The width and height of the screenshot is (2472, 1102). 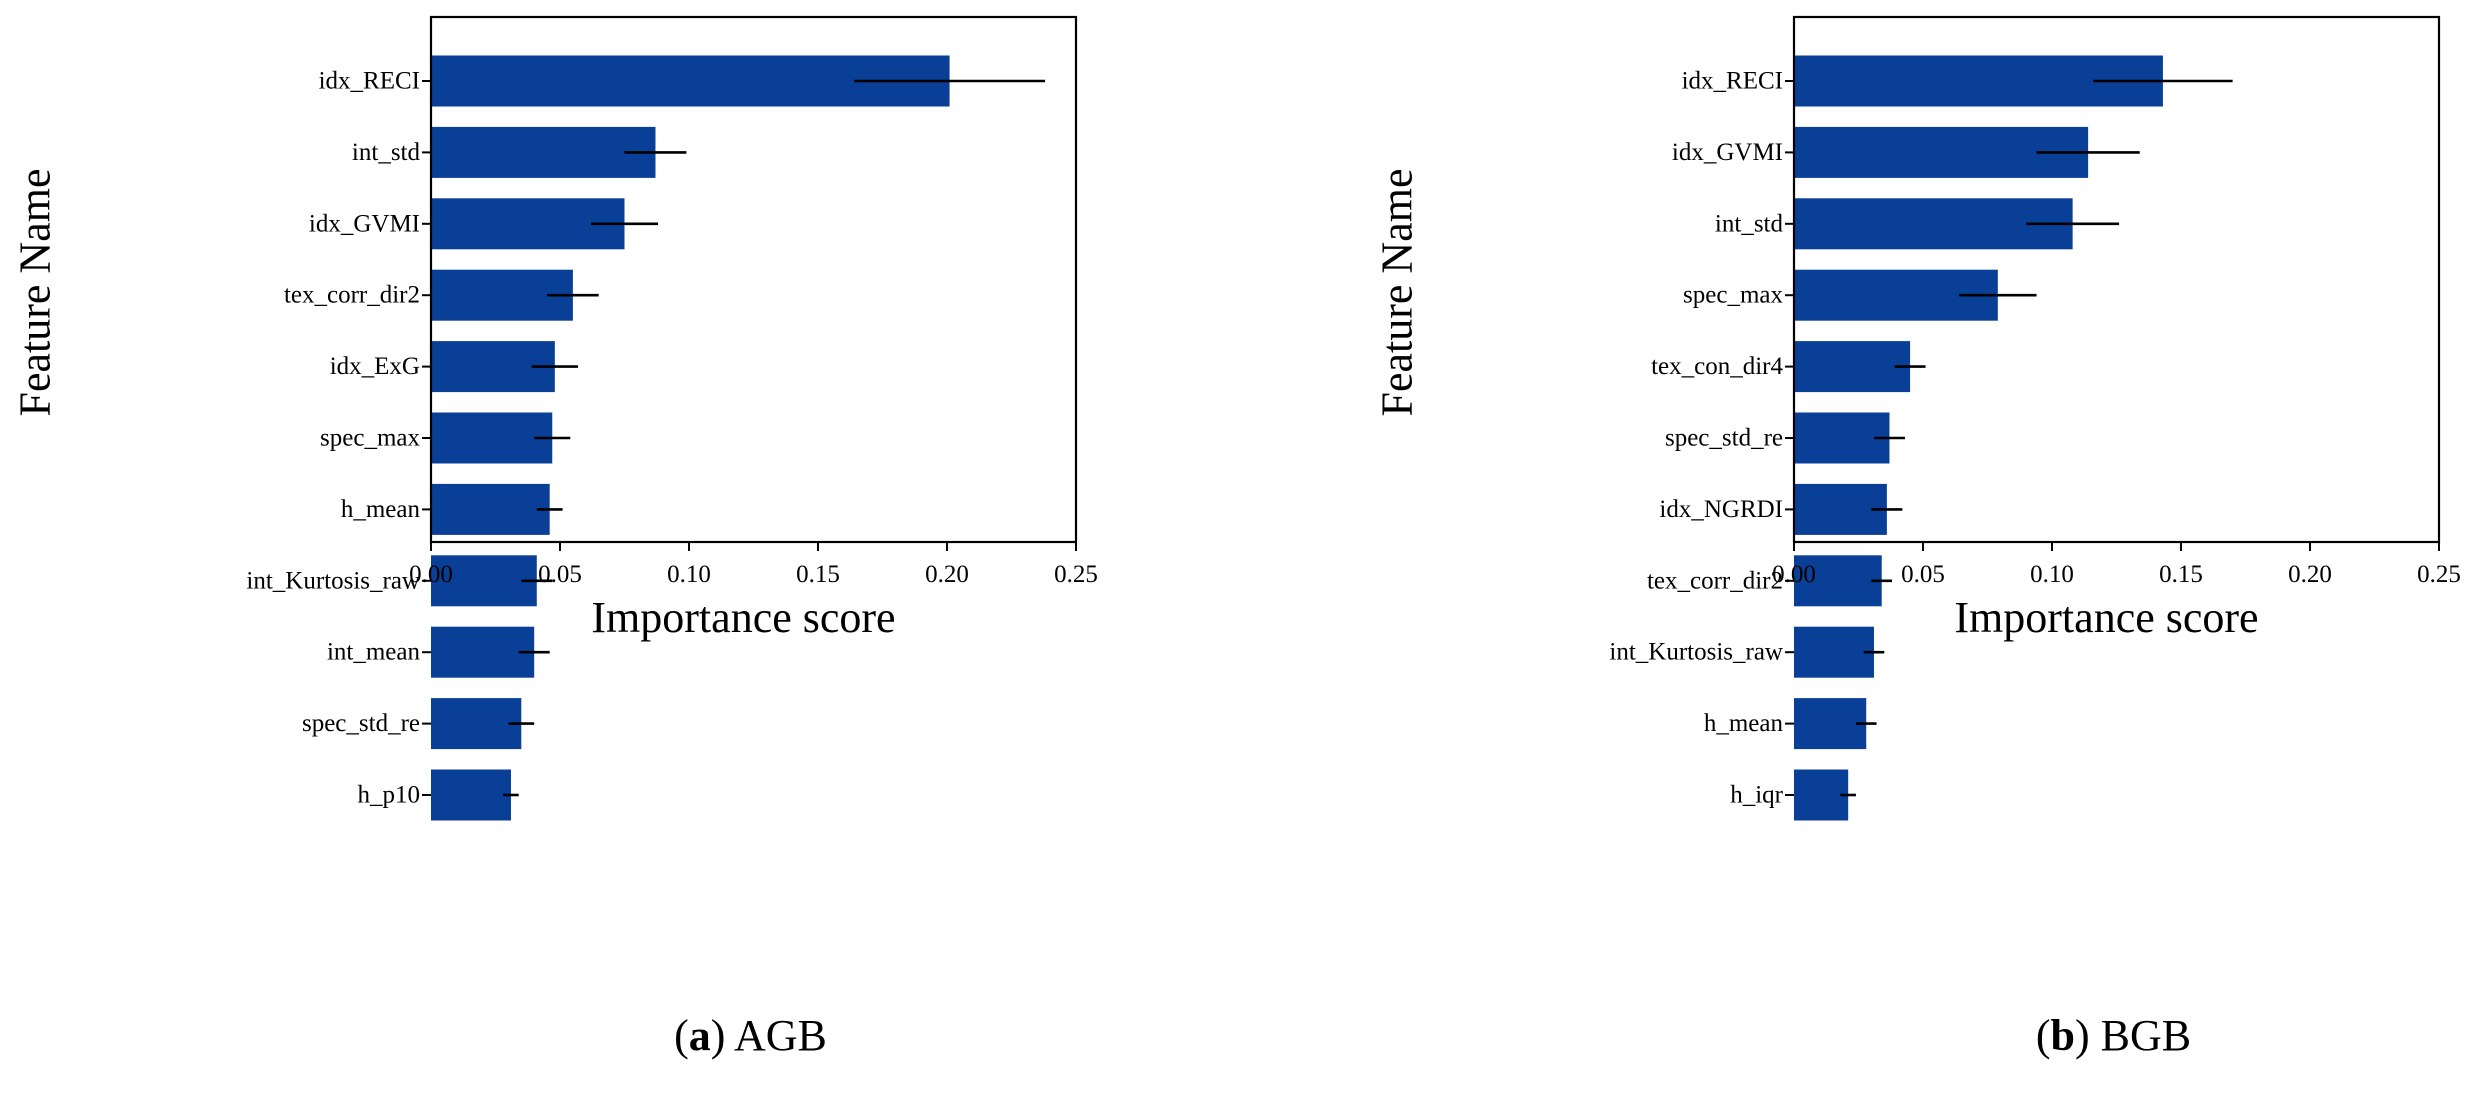 I want to click on y-tick-label: idx_NGRDI, so click(x=1721, y=509).